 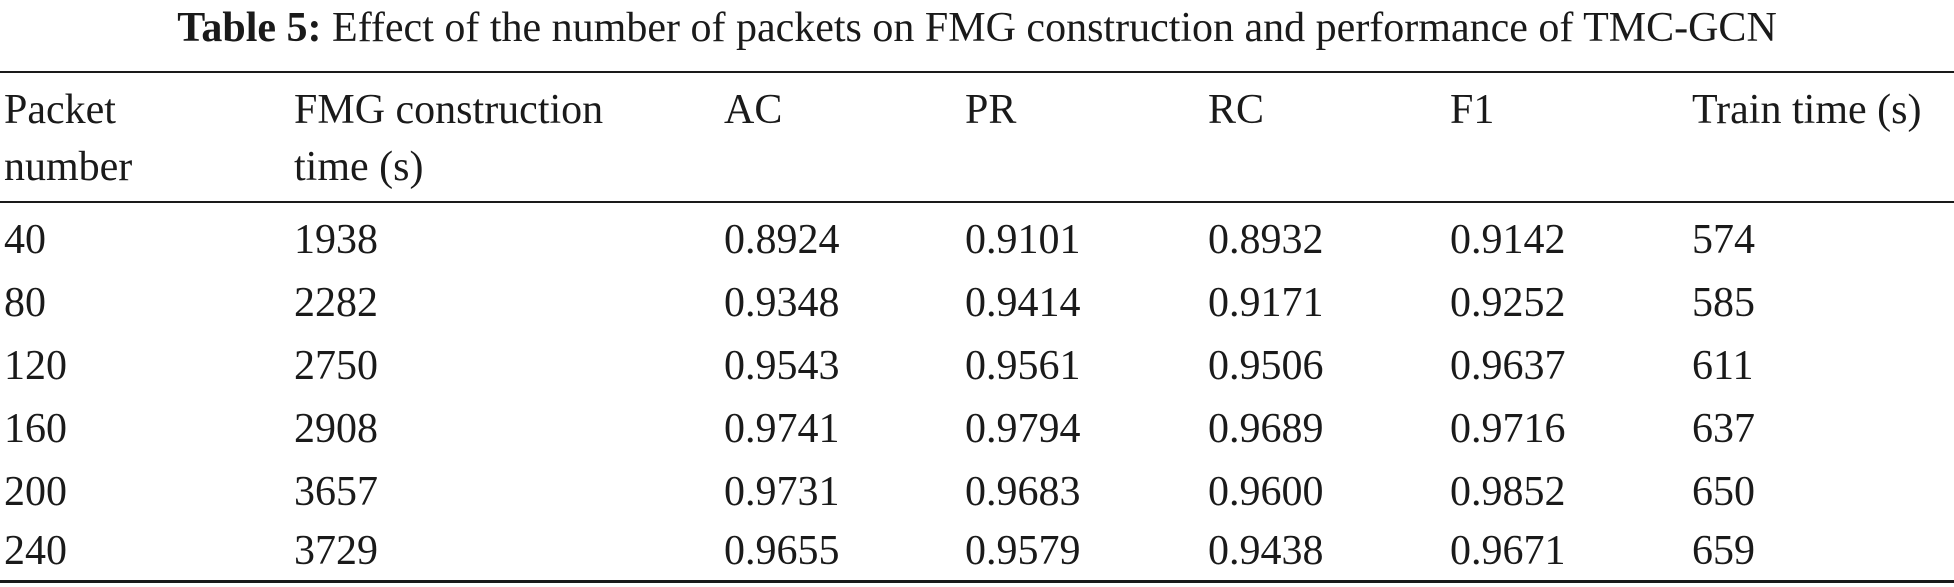 What do you see at coordinates (1023, 240) in the screenshot?
I see `cell-pr: 0.9101` at bounding box center [1023, 240].